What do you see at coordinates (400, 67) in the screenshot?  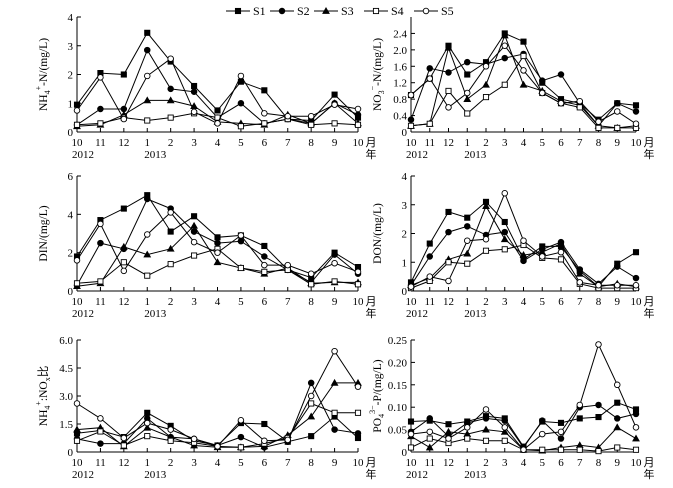 I see `y-tick-label: 1.6` at bounding box center [400, 67].